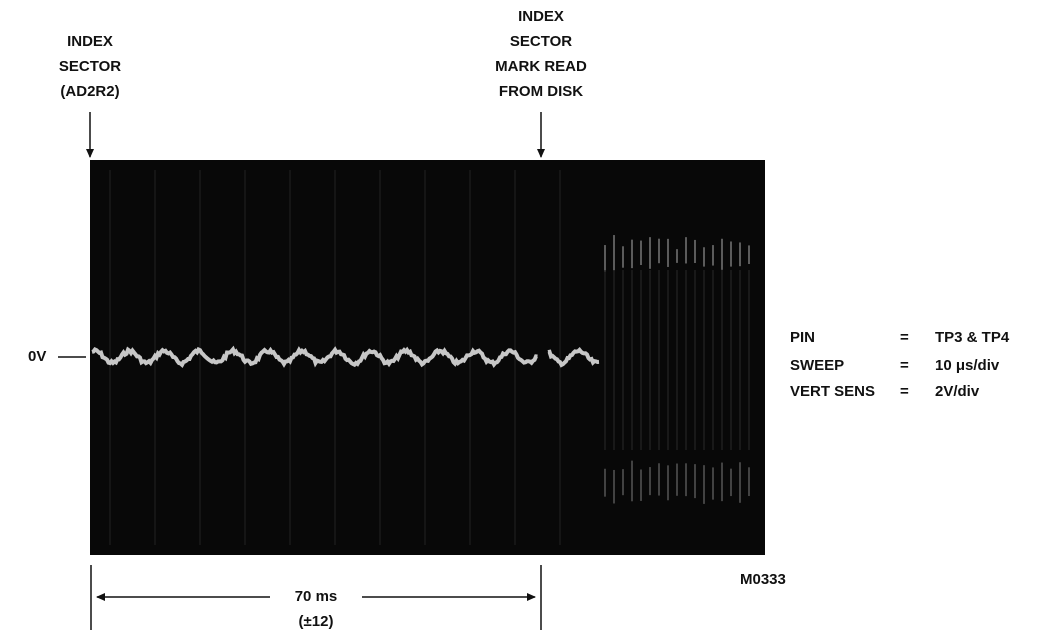 This screenshot has width=1050, height=634. Describe the element at coordinates (763, 579) in the screenshot. I see `figure-id: M0333` at that location.